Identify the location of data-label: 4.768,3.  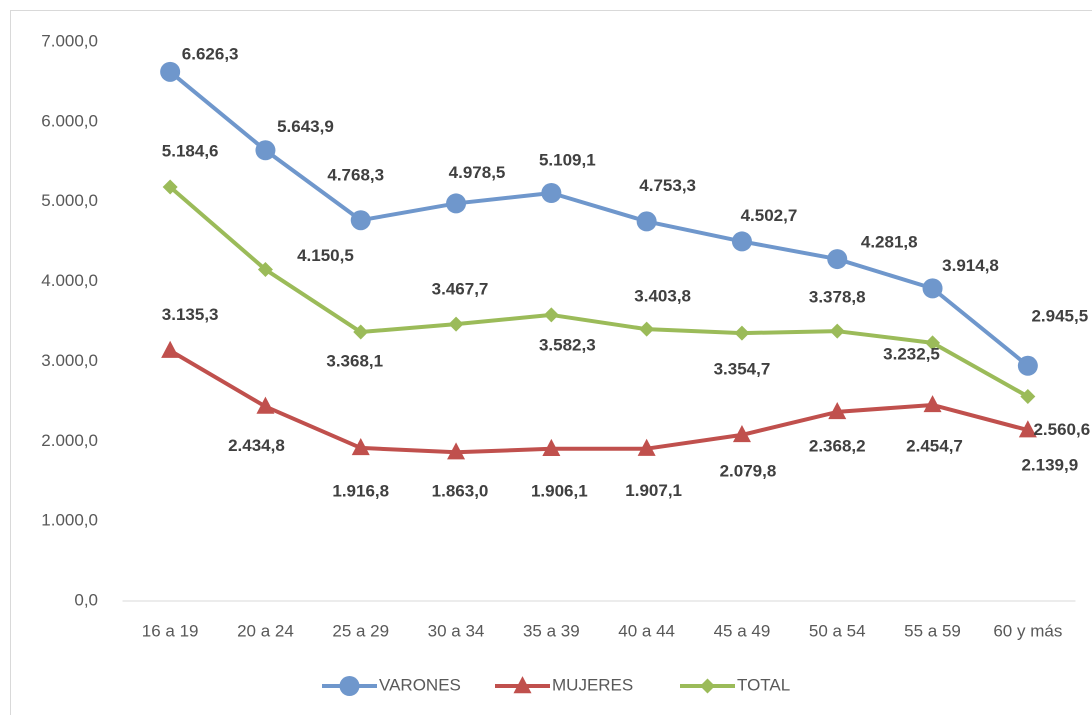
(355, 175).